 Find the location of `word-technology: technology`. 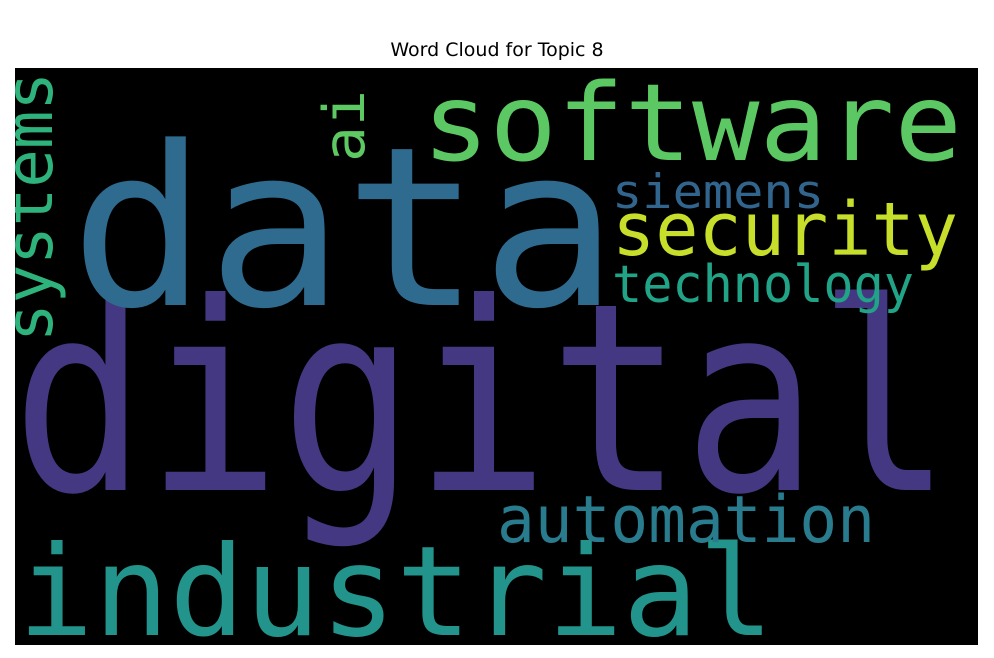

word-technology: technology is located at coordinates (763, 285).